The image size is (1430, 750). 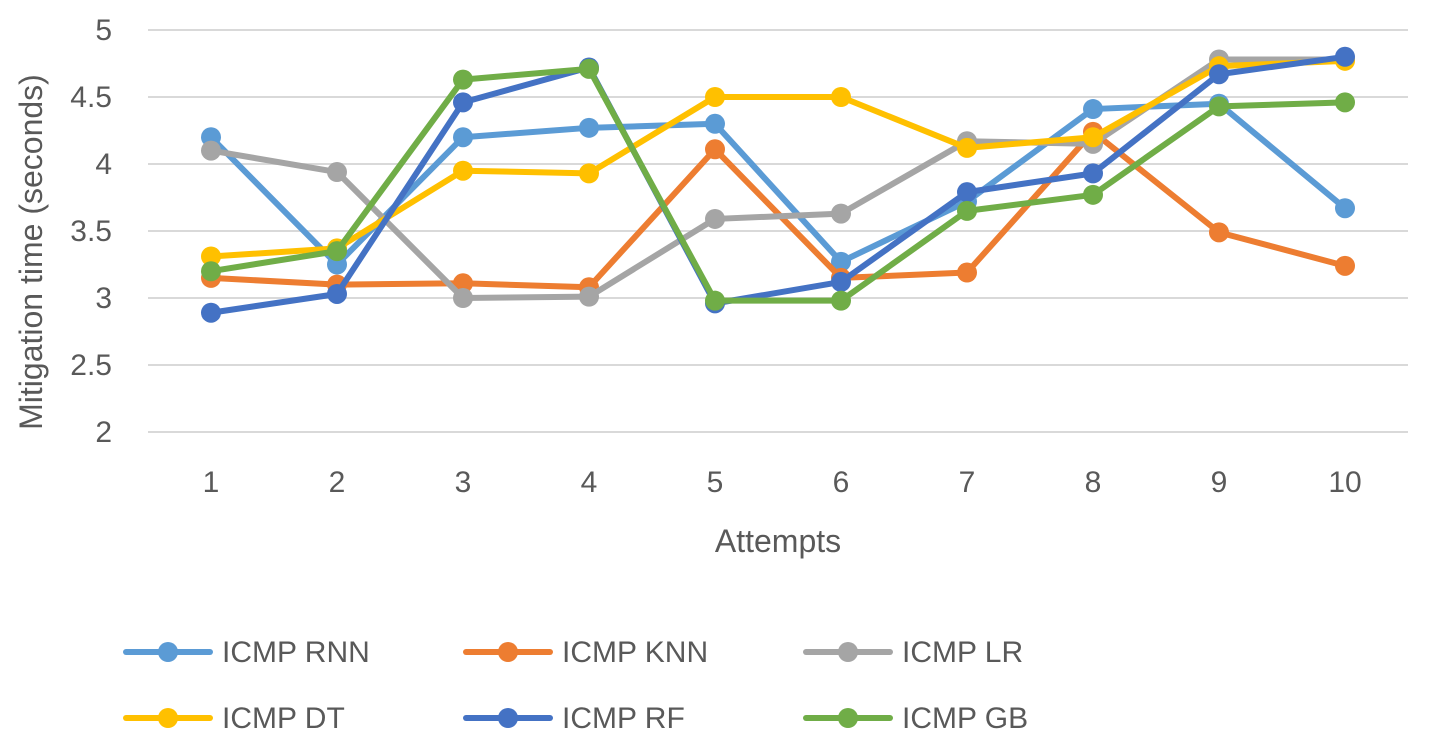 I want to click on legend-label: ICMP KNN, so click(x=635, y=652).